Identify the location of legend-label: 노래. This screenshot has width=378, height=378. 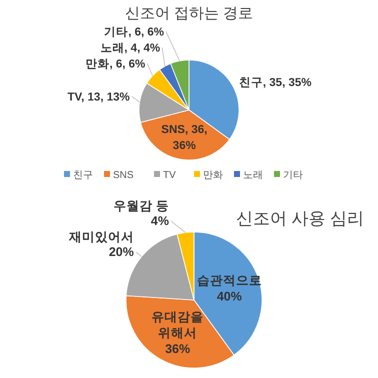
(253, 175).